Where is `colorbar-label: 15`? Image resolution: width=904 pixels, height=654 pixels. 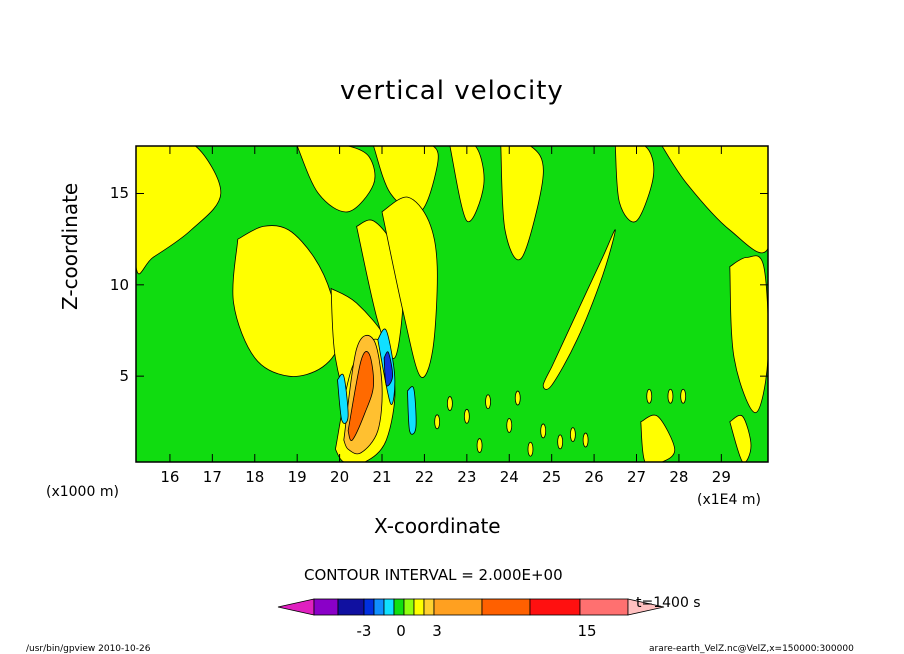
colorbar-label: 15 is located at coordinates (587, 631).